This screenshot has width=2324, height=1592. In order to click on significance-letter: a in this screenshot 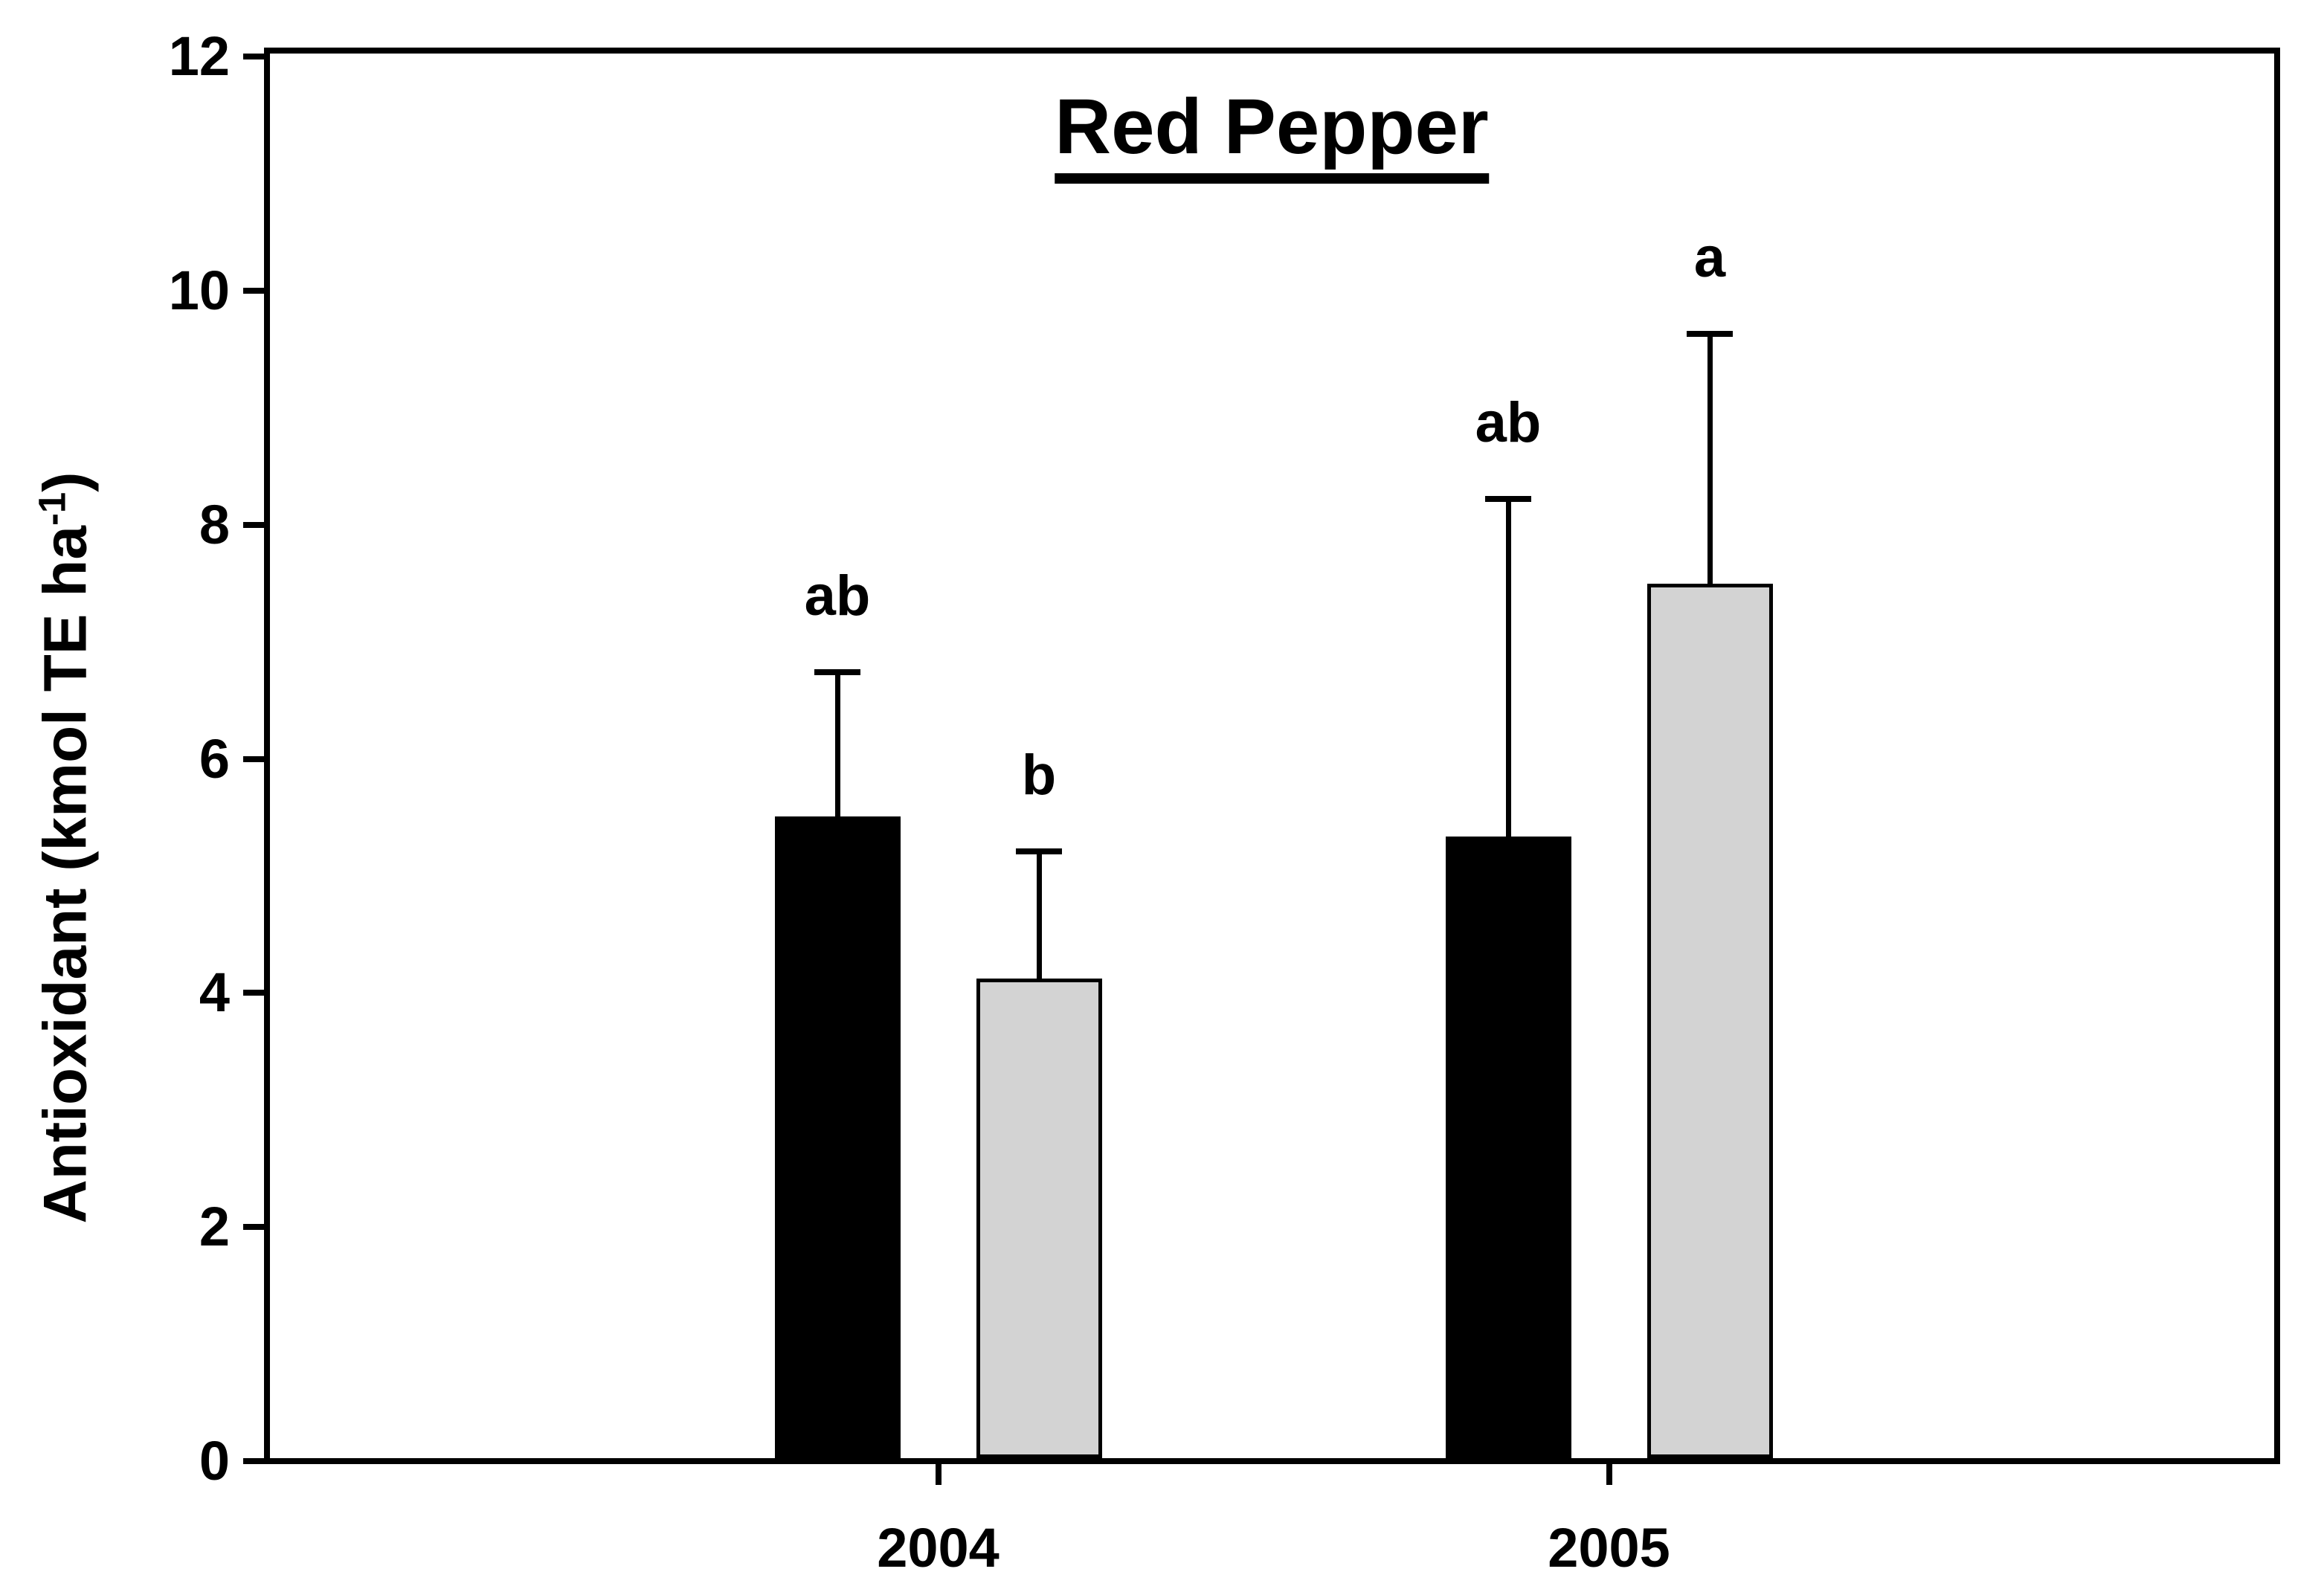, I will do `click(1709, 258)`.